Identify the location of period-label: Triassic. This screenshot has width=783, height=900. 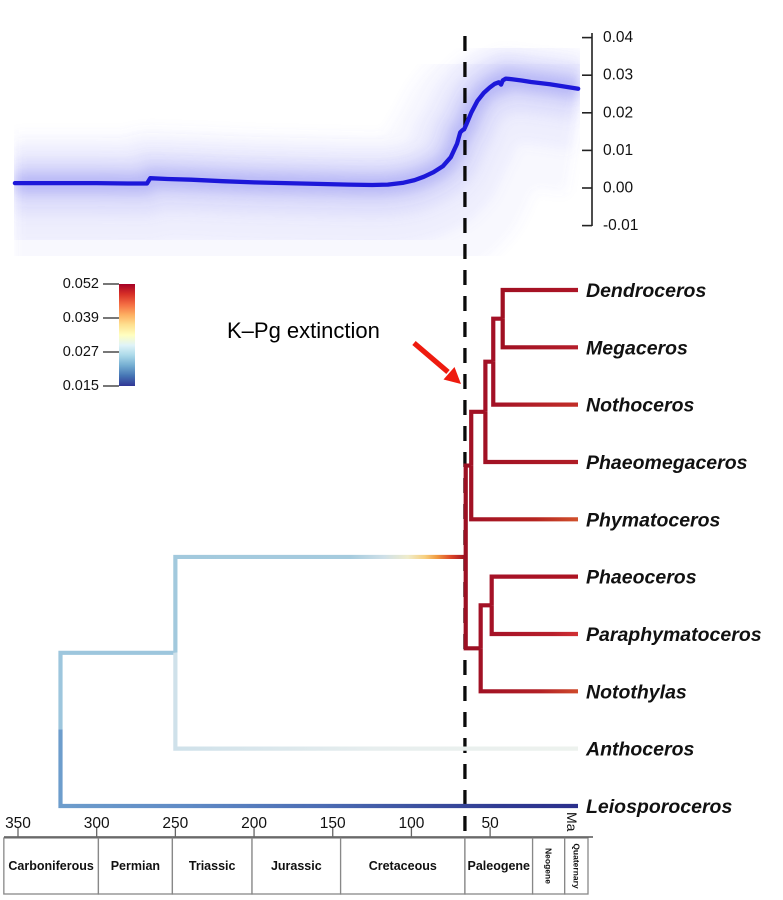
(212, 866).